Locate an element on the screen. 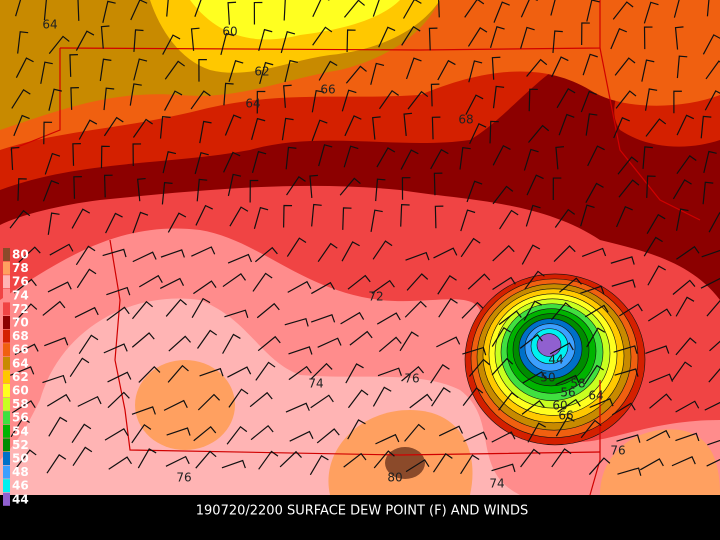 This screenshot has width=720, height=540. contour-label: 80 is located at coordinates (394, 478).